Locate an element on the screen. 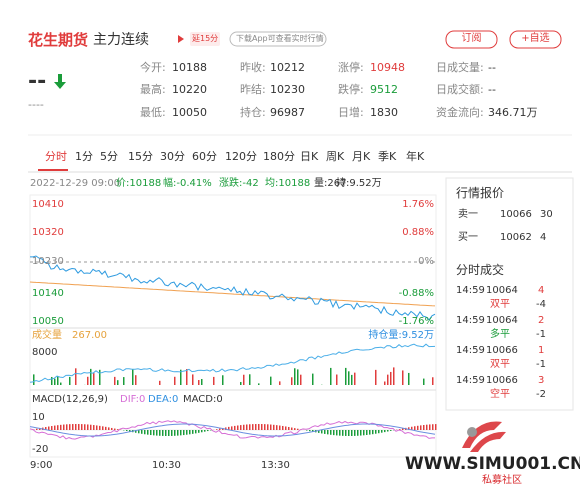 This screenshot has width=580, height=492. tab: 日K is located at coordinates (309, 156).